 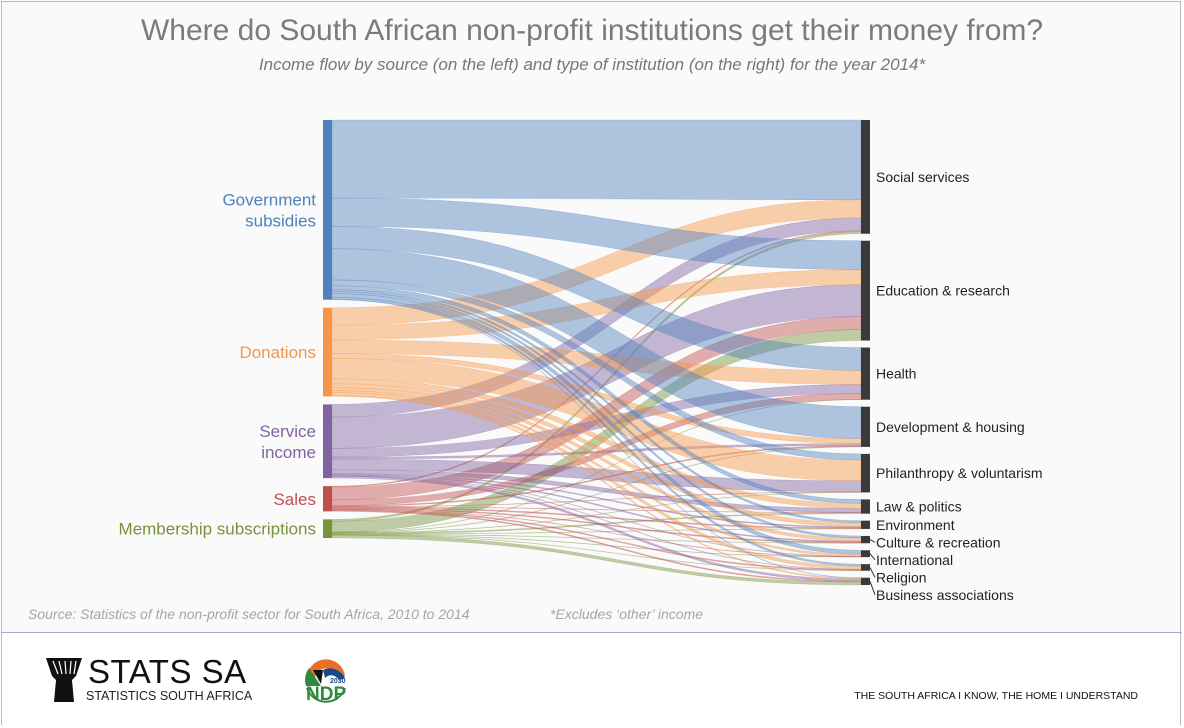 What do you see at coordinates (280, 220) in the screenshot?
I see `source-label-line: subsidies` at bounding box center [280, 220].